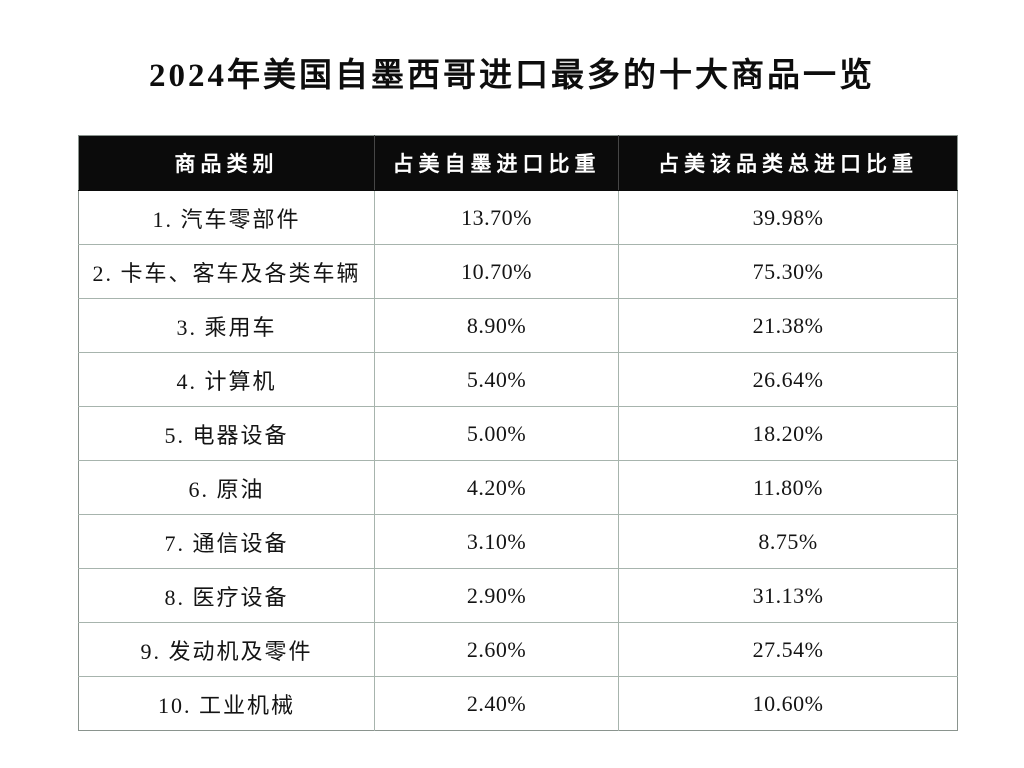 This screenshot has height=768, width=1024. I want to click on cell-share-mexico: 13.70%, so click(496, 217).